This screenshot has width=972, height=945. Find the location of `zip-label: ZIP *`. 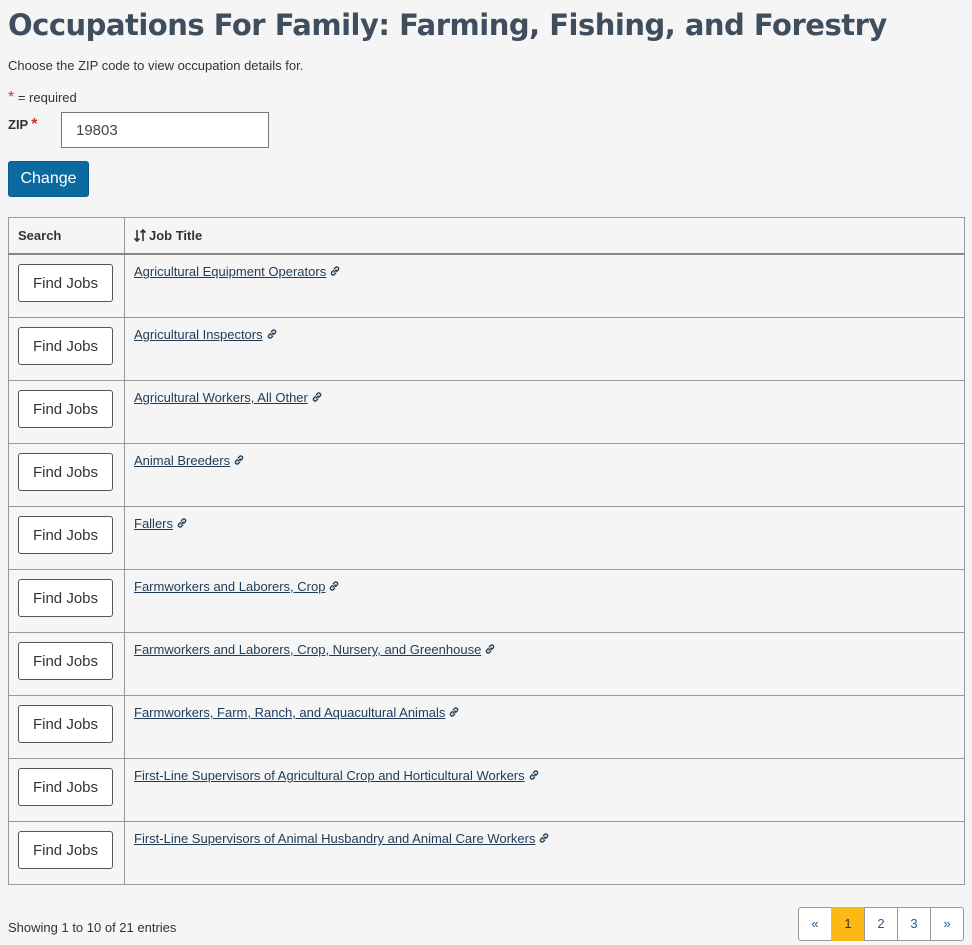

zip-label: ZIP * is located at coordinates (23, 124).